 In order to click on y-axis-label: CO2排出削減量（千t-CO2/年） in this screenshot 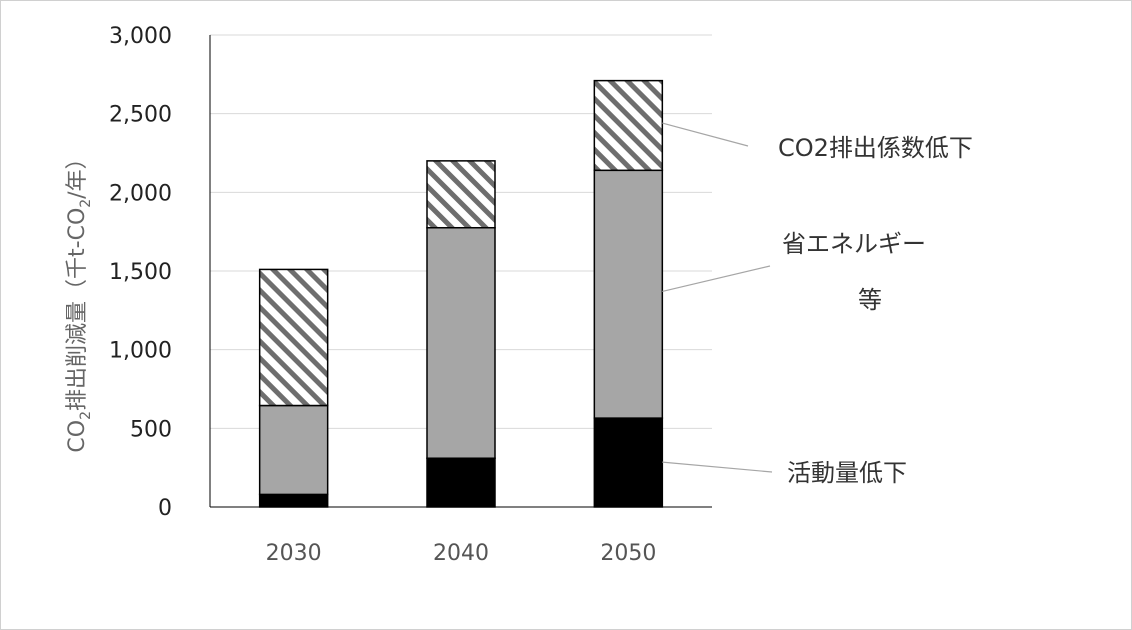, I will do `click(79, 299)`.